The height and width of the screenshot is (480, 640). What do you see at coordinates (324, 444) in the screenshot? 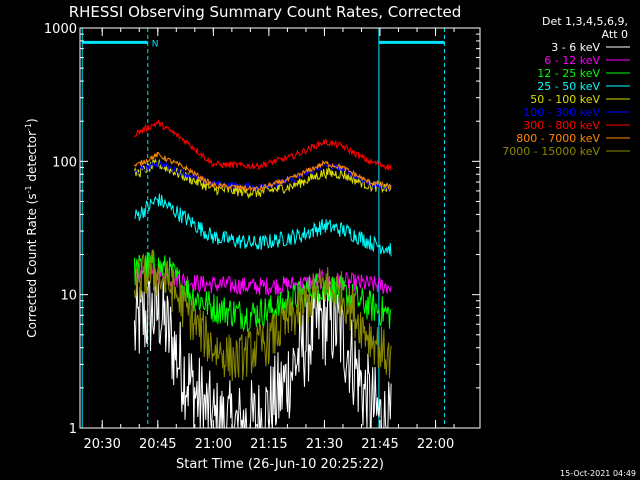
I see `x-tick-label-4: 21:30` at bounding box center [324, 444].